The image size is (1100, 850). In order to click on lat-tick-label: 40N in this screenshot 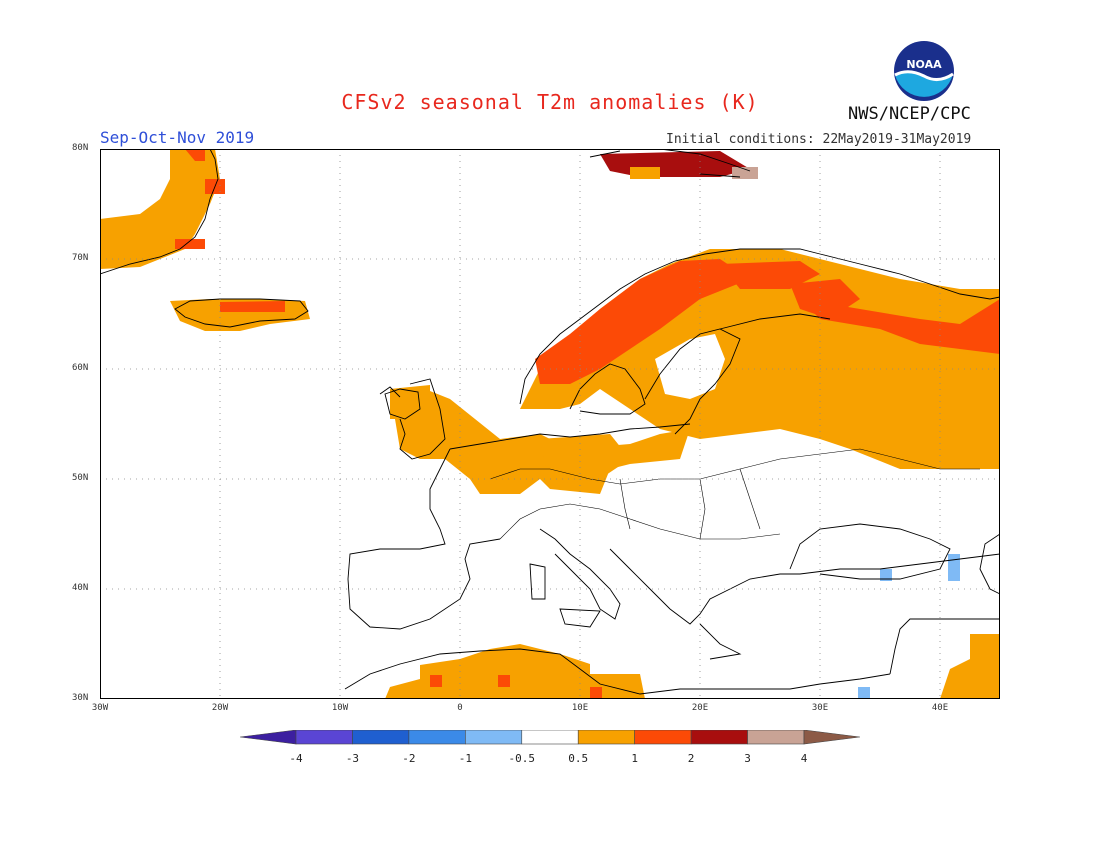, I will do `click(80, 588)`.